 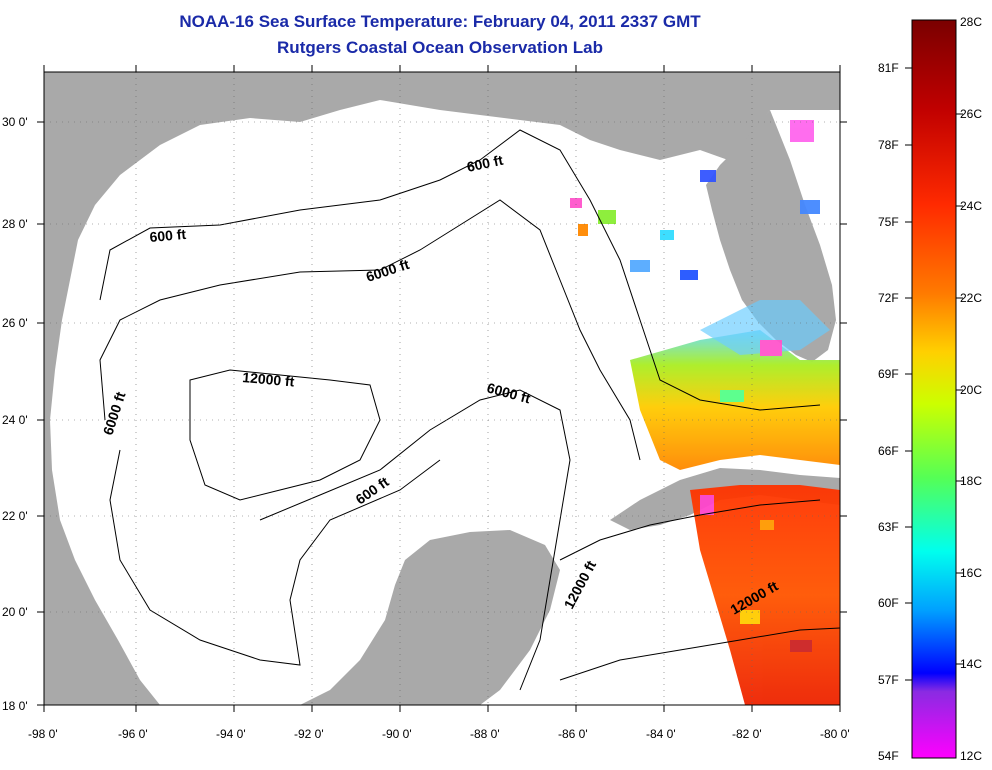 What do you see at coordinates (971, 298) in the screenshot?
I see `colorbar-c-label: 22C` at bounding box center [971, 298].